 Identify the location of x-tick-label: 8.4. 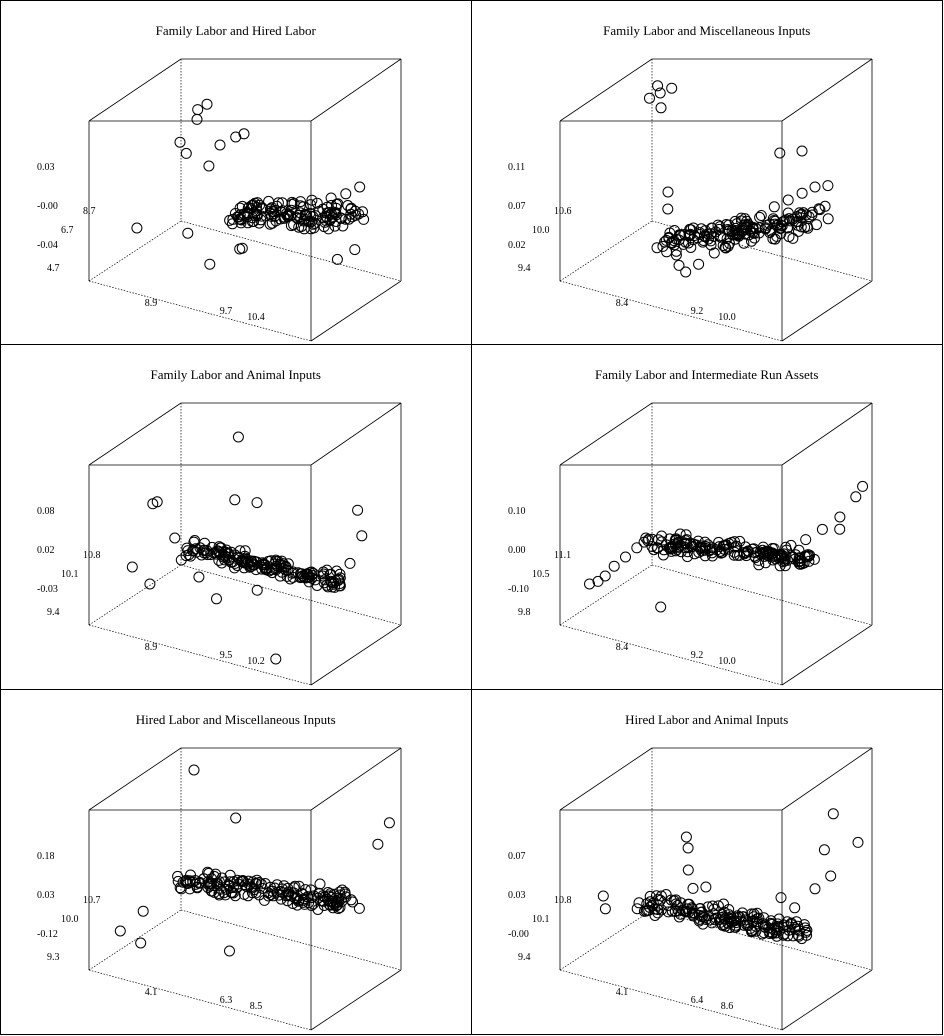
(621, 647).